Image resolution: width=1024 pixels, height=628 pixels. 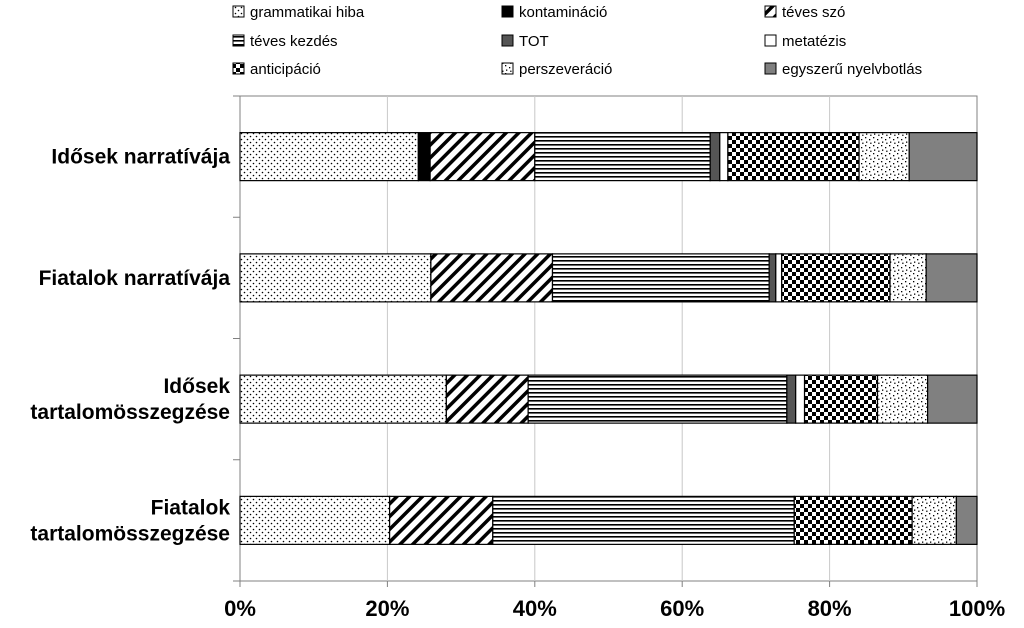 What do you see at coordinates (977, 608) in the screenshot?
I see `x-tick-label: 100%` at bounding box center [977, 608].